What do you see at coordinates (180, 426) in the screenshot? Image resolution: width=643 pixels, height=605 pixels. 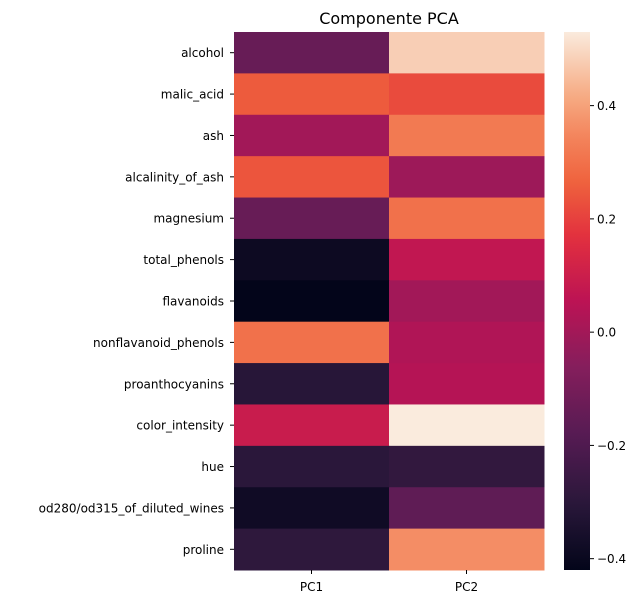 I see `row-label: color_intensity` at bounding box center [180, 426].